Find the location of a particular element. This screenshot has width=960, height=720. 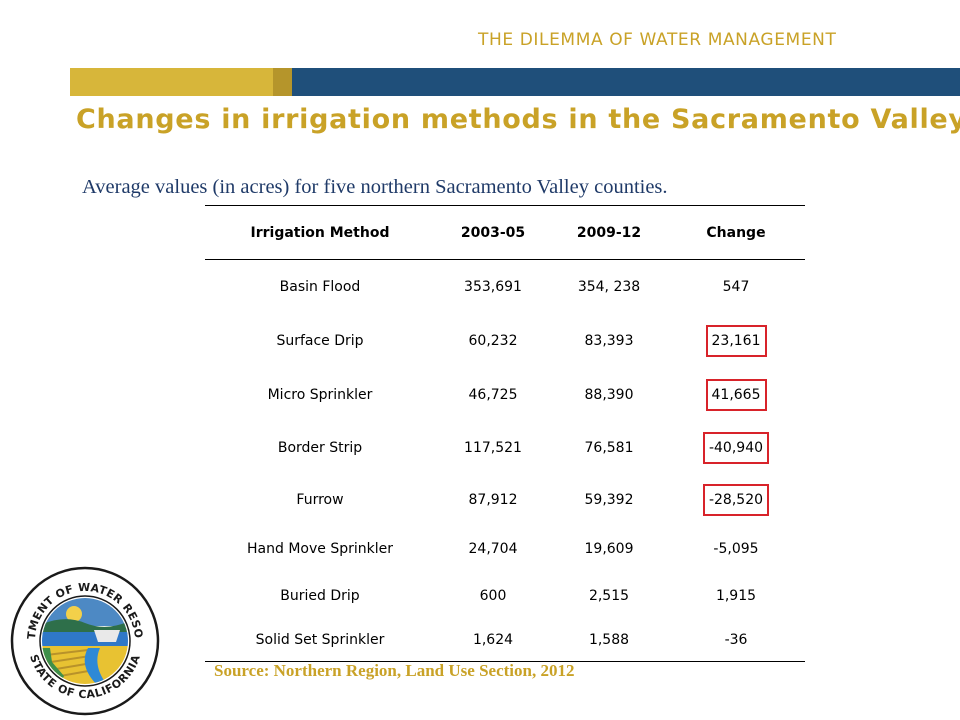

cell-2003-05: 1,624 is located at coordinates (493, 640).